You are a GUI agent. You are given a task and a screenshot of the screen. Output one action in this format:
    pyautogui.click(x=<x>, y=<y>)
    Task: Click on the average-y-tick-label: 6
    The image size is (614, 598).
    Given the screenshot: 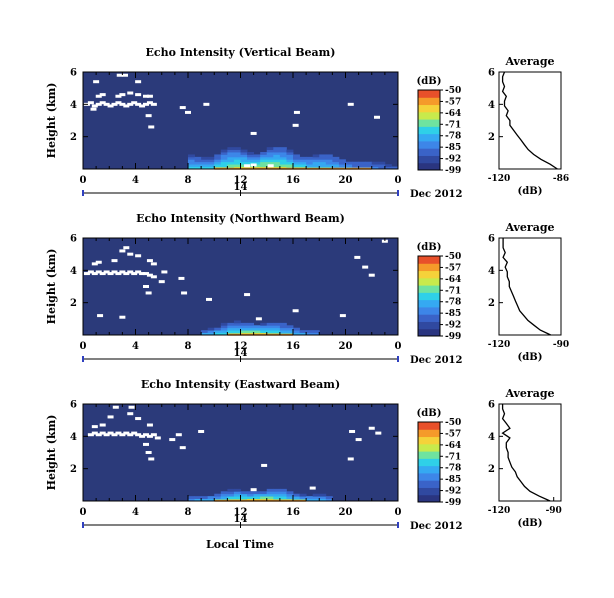 What is the action you would take?
    pyautogui.click(x=491, y=239)
    